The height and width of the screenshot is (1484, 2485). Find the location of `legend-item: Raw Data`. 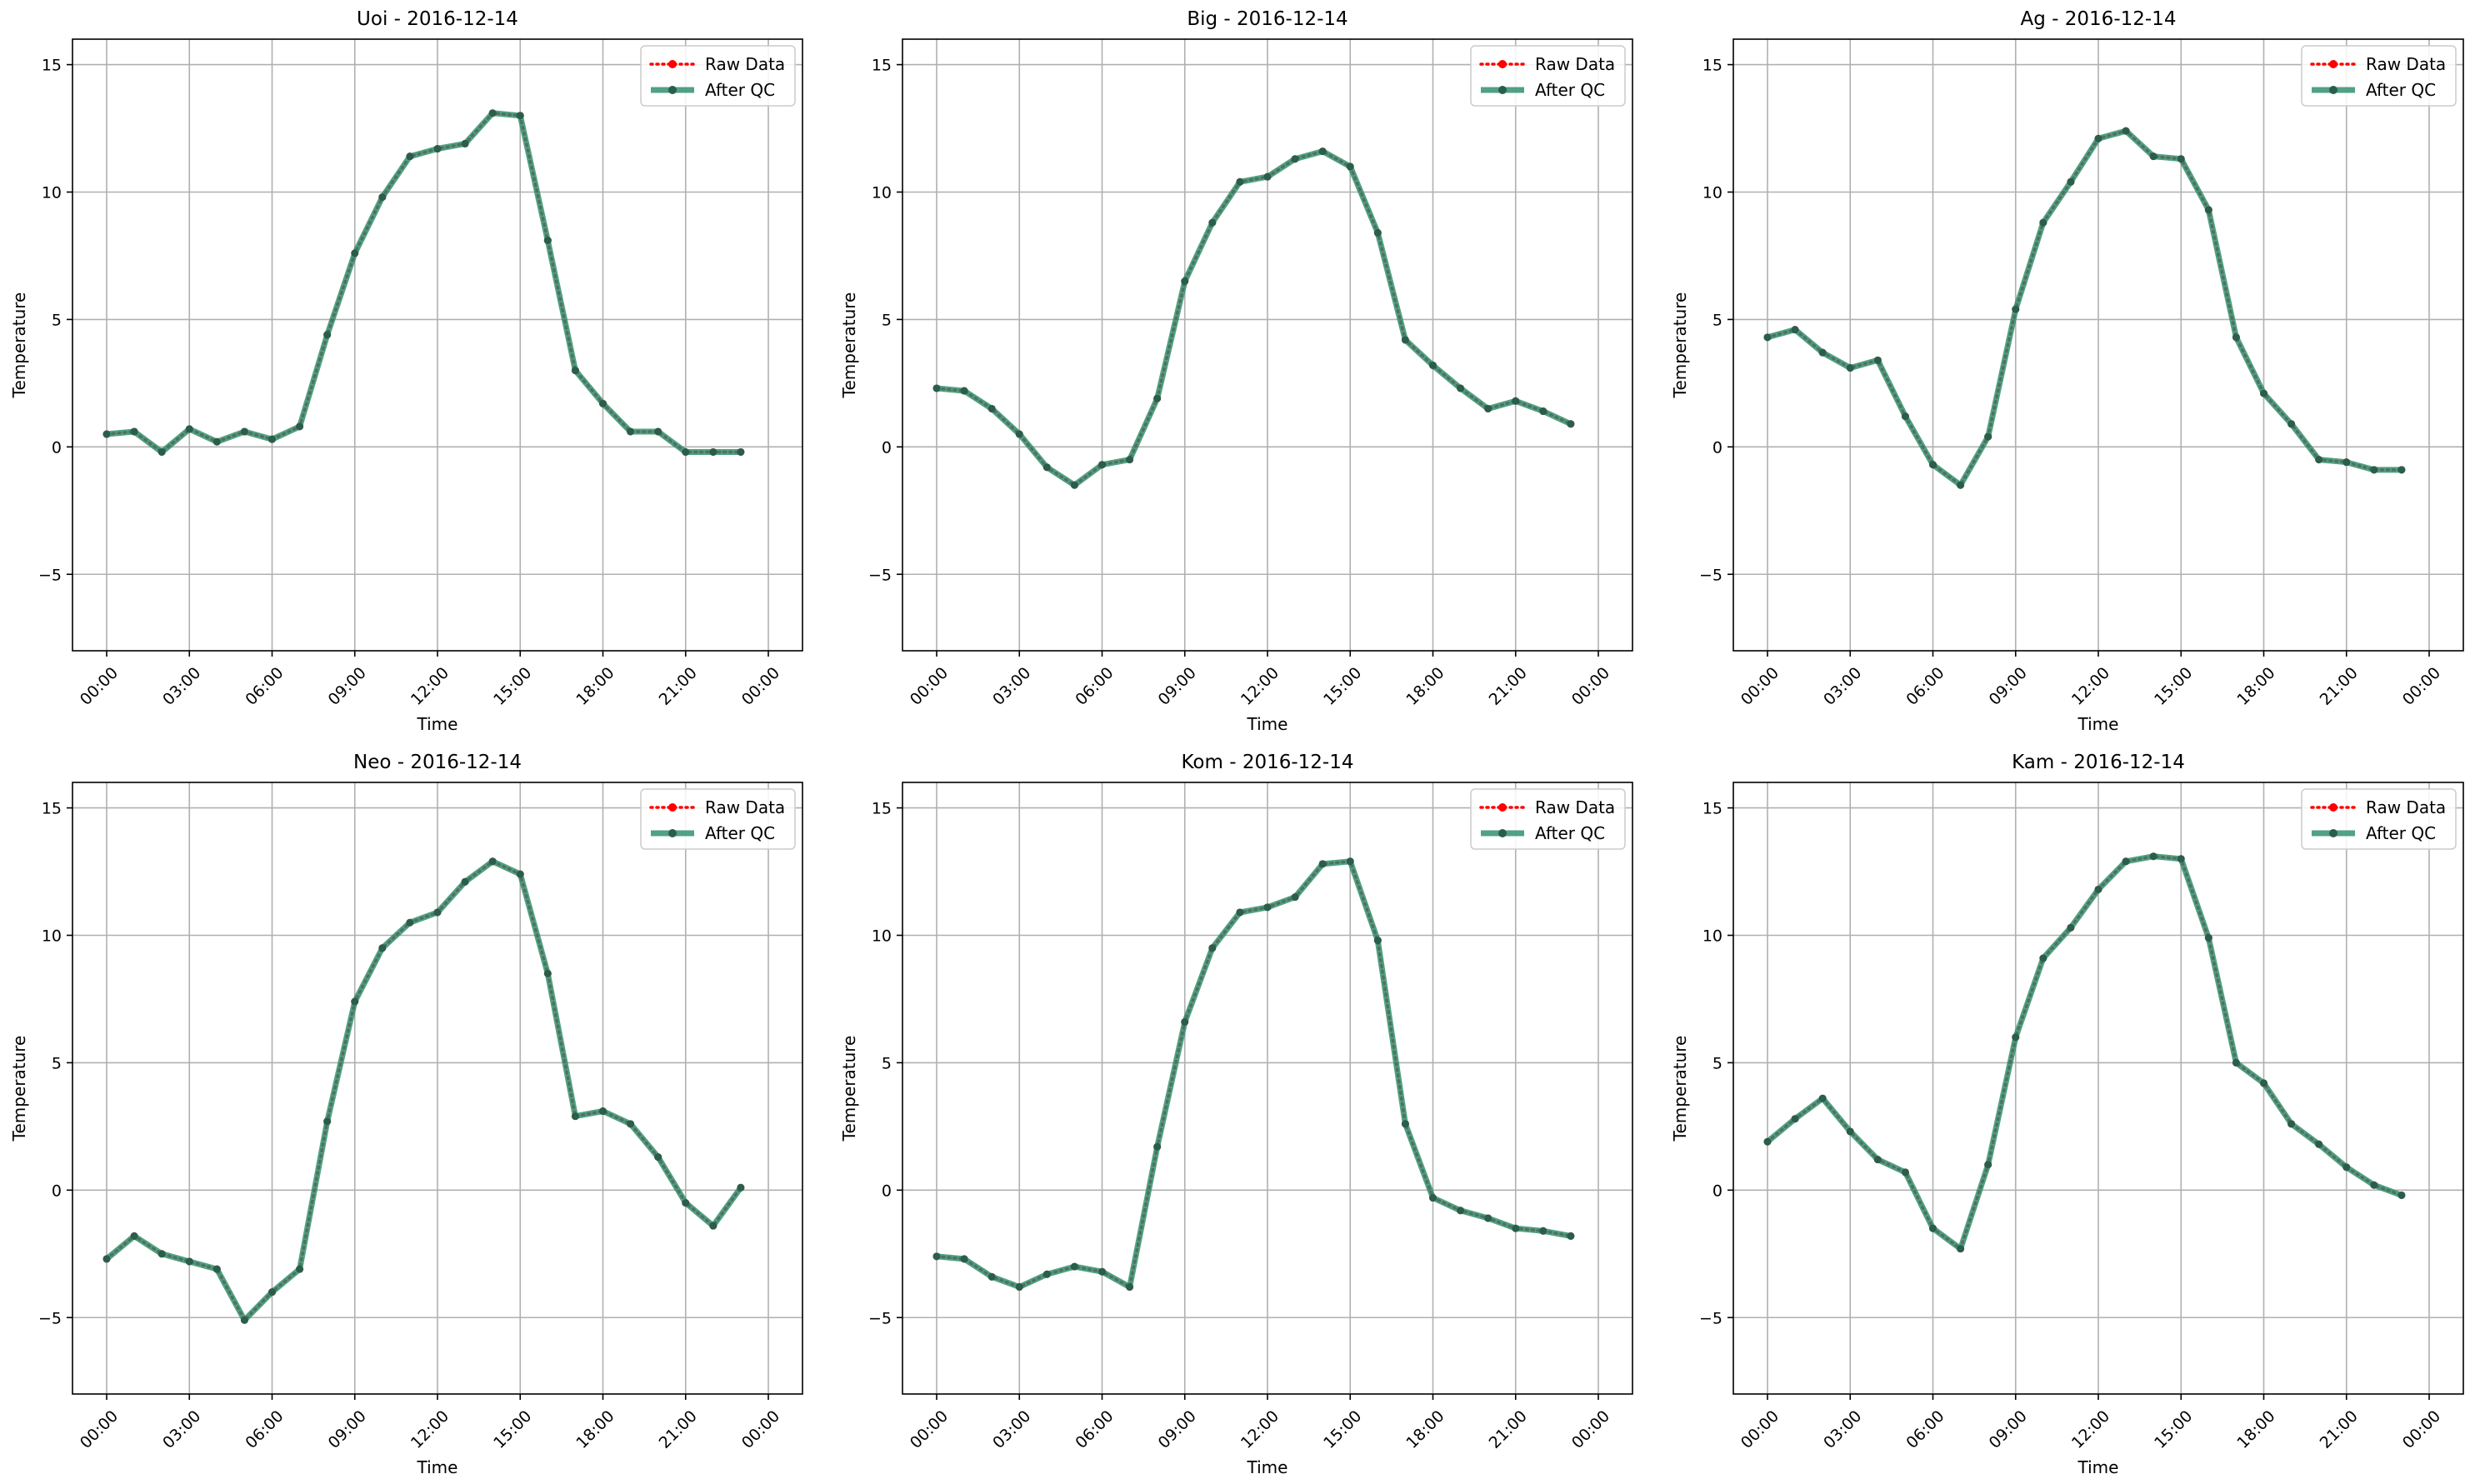

legend-item: Raw Data is located at coordinates (2378, 64).